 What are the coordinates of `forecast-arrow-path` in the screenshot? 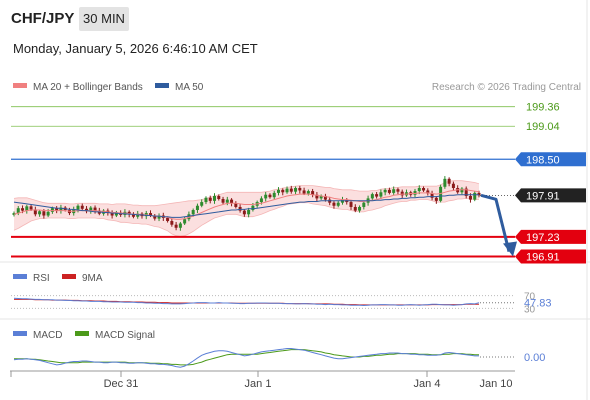 It's located at (495, 222).